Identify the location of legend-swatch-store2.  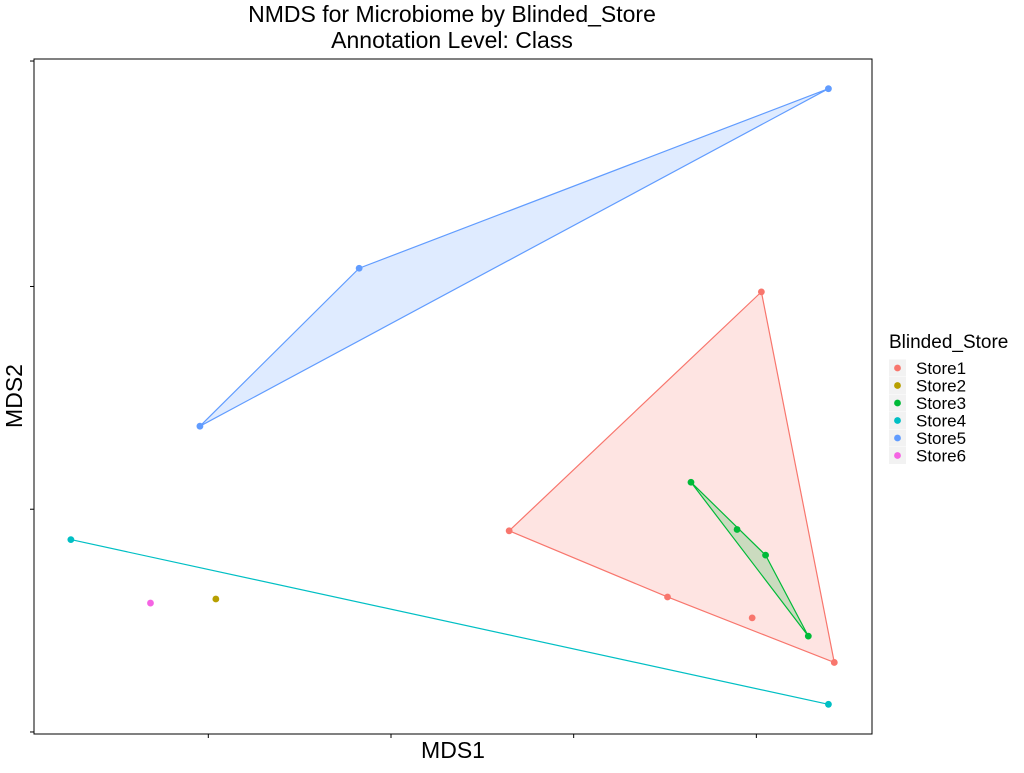
(897, 385).